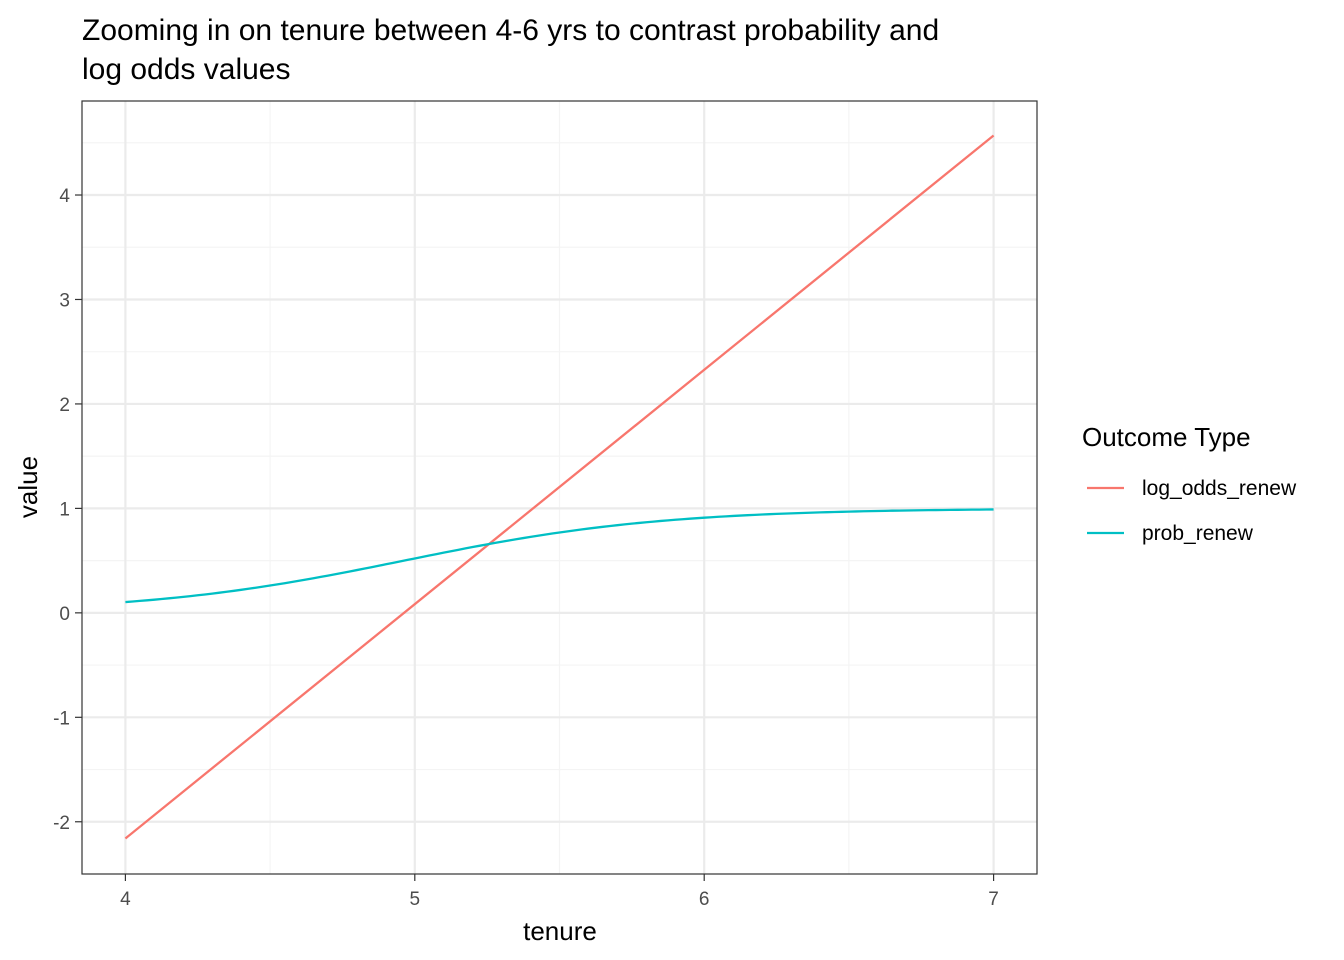  I want to click on legend-label-log_odds_renew: log_odds_renew, so click(1219, 488).